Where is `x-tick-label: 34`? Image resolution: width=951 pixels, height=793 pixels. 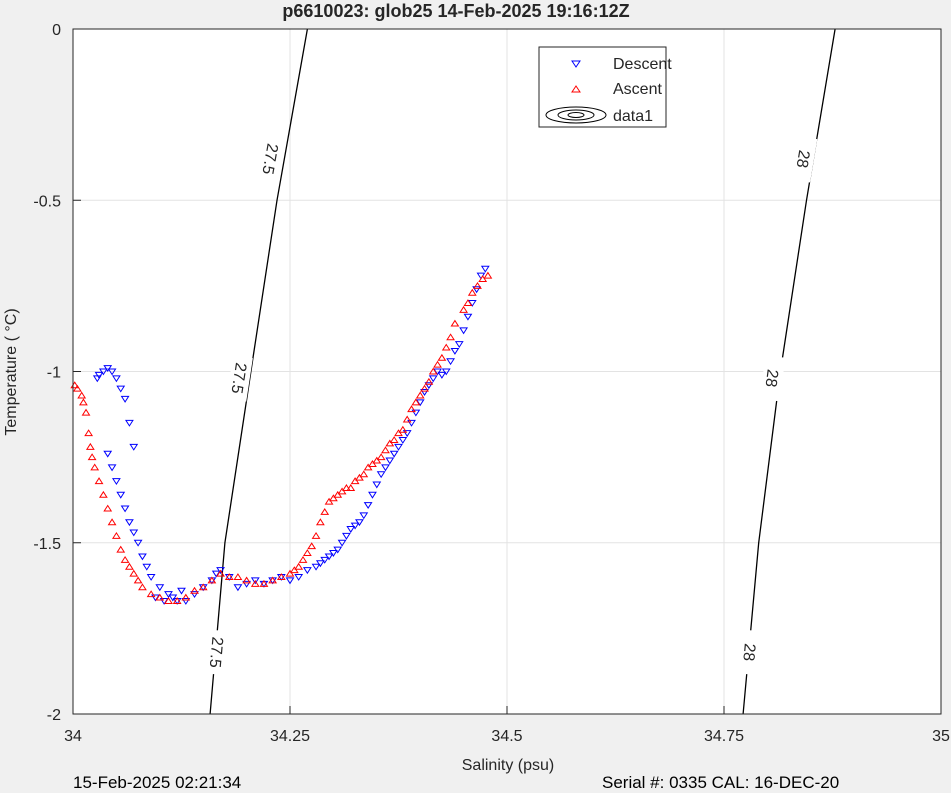
x-tick-label: 34 is located at coordinates (73, 736).